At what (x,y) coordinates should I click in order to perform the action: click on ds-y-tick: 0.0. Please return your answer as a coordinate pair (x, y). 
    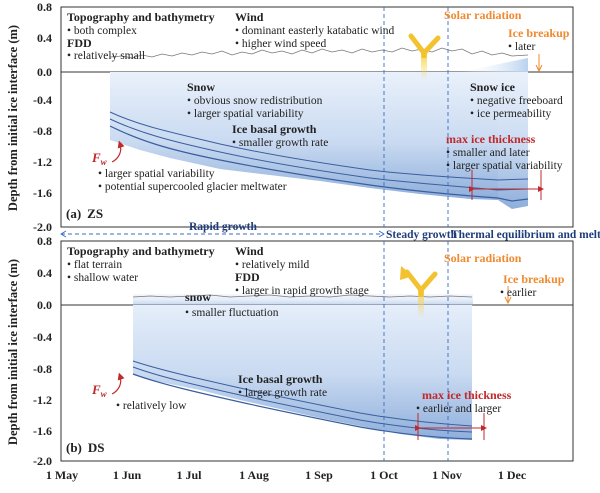
    Looking at the image, I should click on (44, 305).